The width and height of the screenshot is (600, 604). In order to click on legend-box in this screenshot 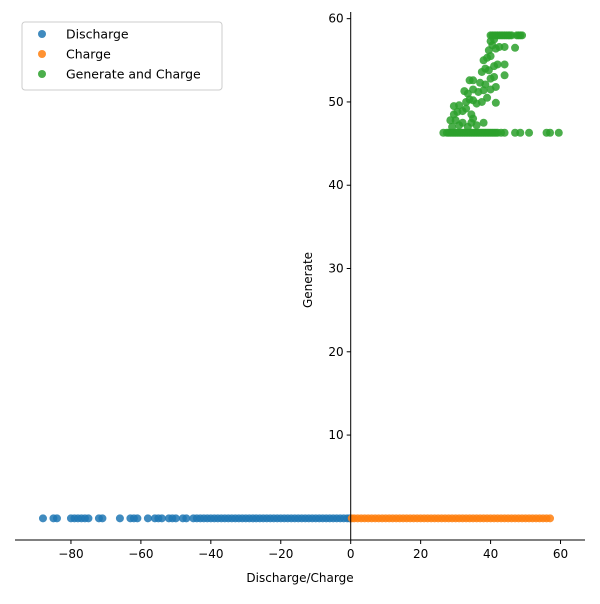, I will do `click(122, 56)`.